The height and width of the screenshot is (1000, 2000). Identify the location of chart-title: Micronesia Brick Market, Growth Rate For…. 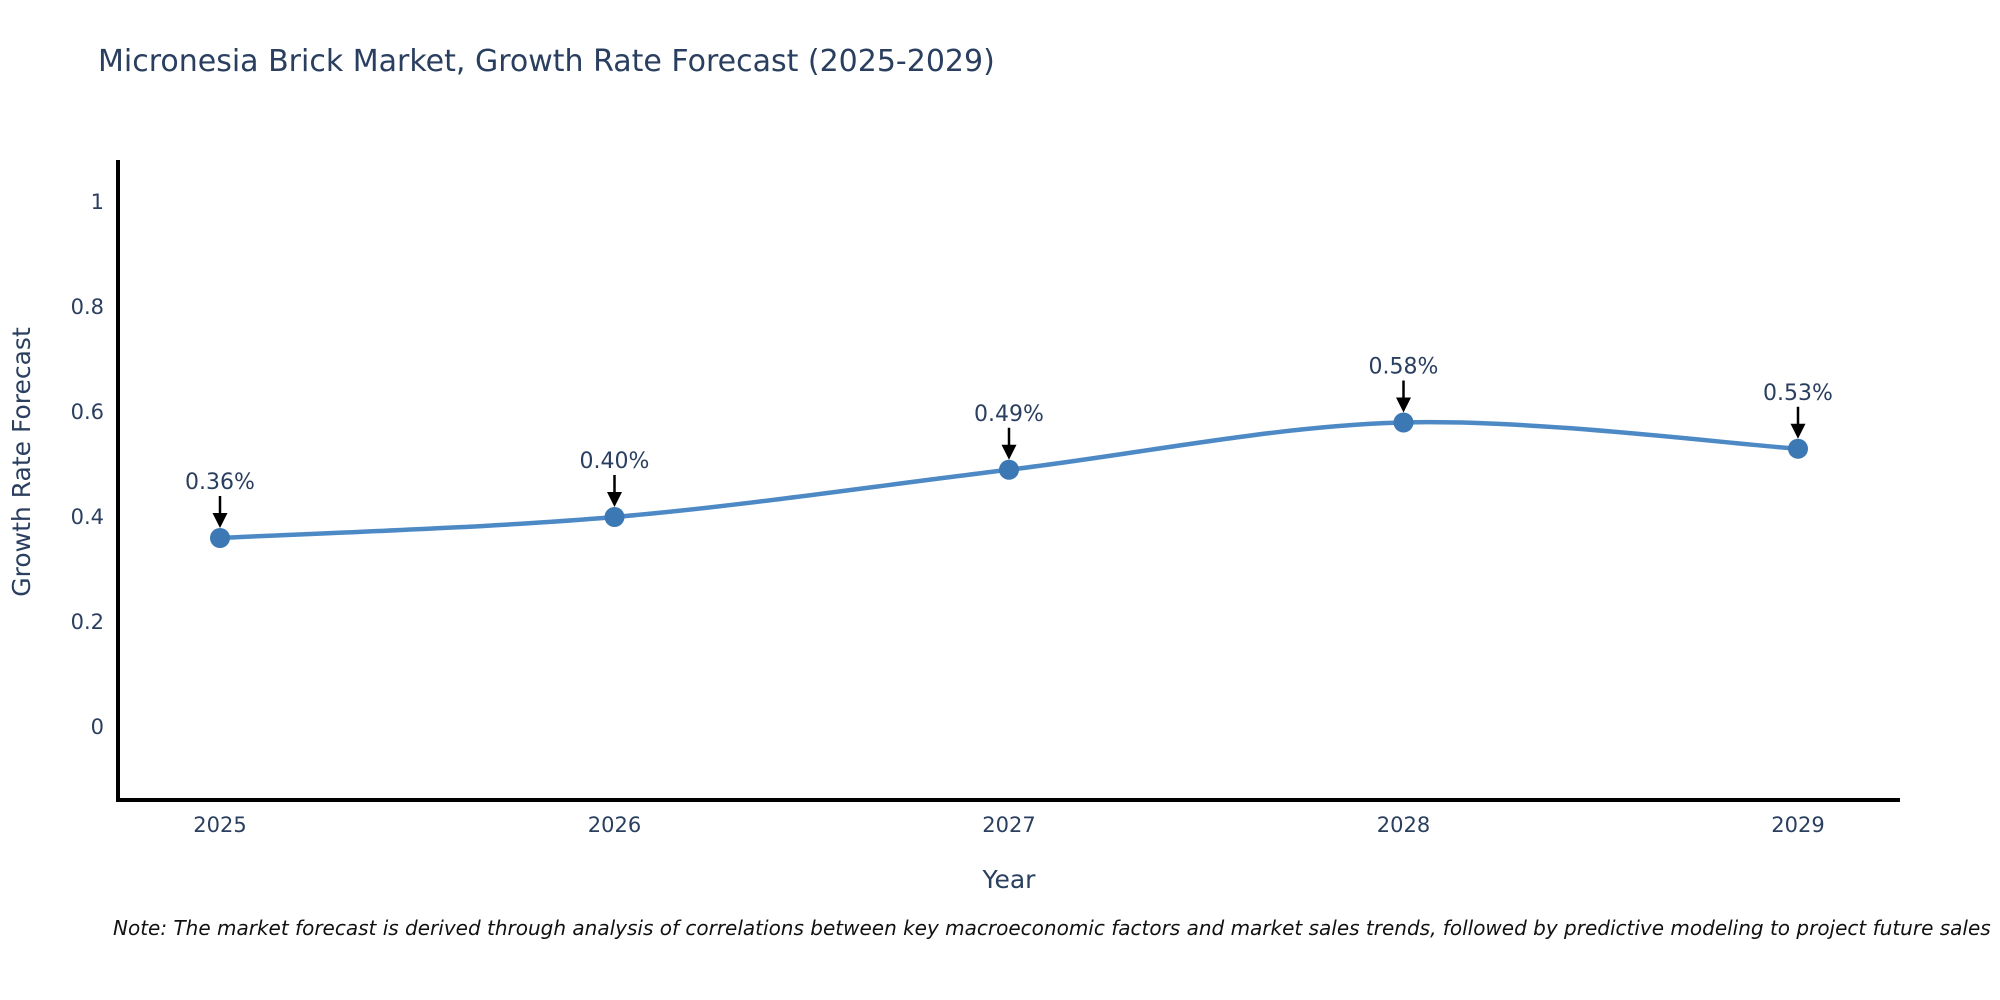
(546, 61).